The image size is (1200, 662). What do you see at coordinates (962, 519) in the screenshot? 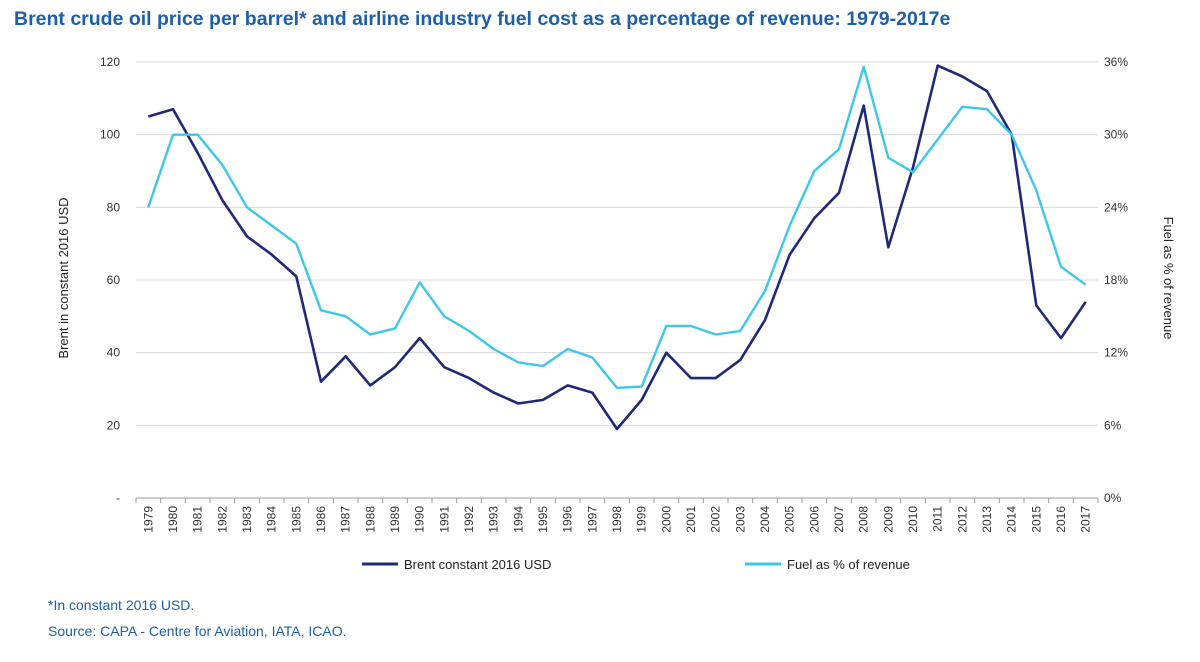
I see `x-tick-label: 2012` at bounding box center [962, 519].